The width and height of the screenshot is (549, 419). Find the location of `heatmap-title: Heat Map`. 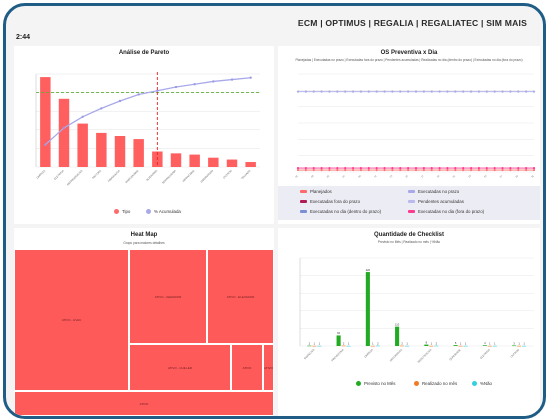

heatmap-title: Heat Map is located at coordinates (144, 235).